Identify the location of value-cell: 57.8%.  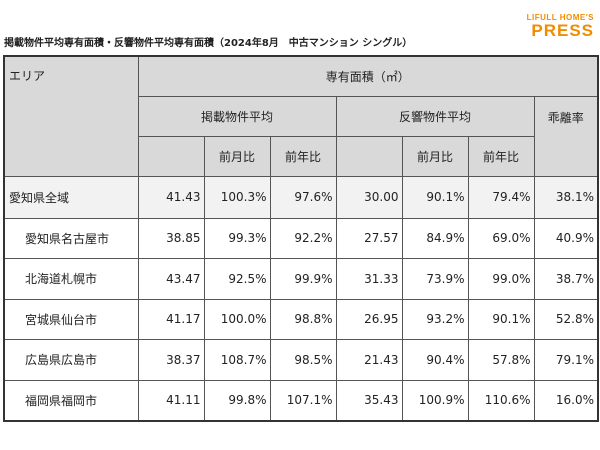
(501, 360).